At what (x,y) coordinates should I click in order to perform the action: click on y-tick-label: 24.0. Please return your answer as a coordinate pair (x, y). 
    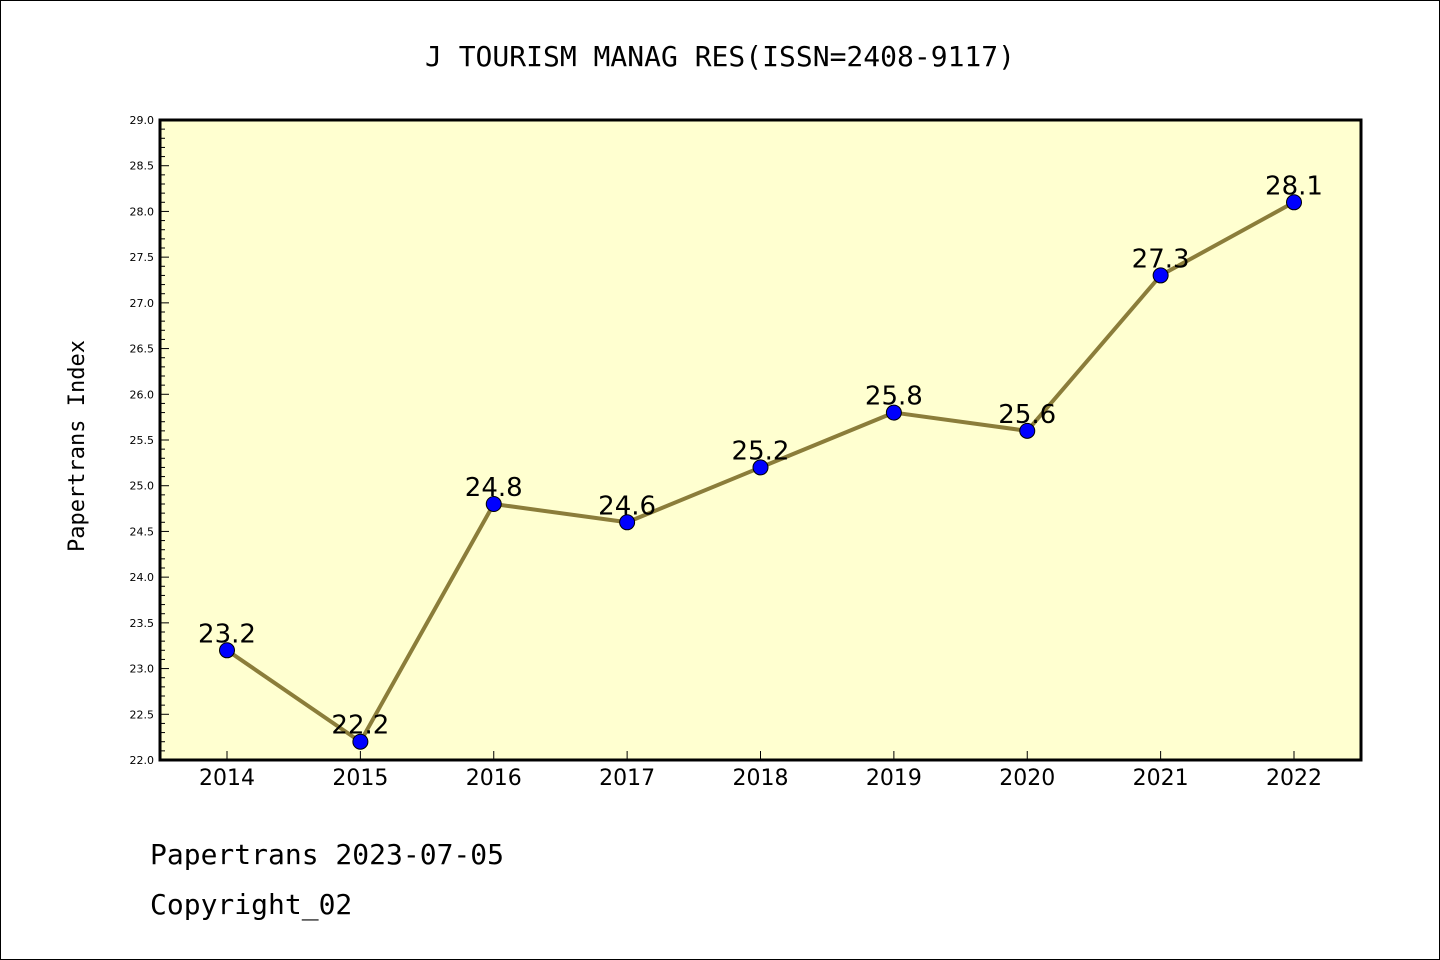
    Looking at the image, I should click on (142, 577).